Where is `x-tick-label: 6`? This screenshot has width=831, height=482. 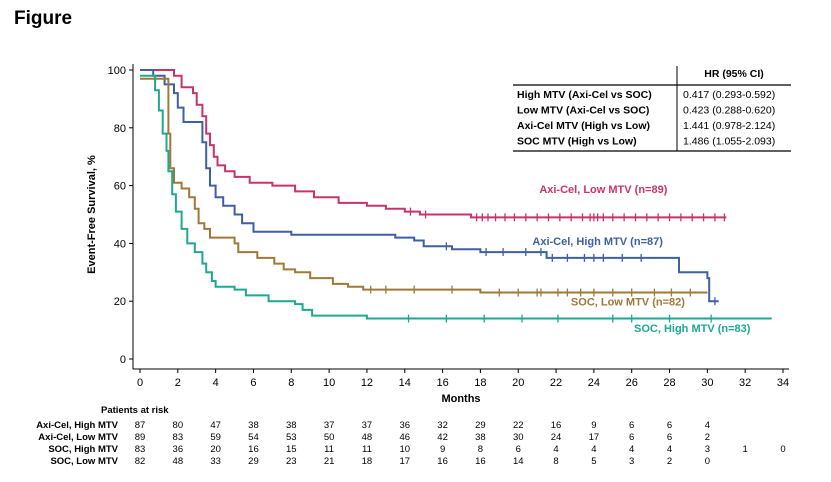 x-tick-label: 6 is located at coordinates (253, 383).